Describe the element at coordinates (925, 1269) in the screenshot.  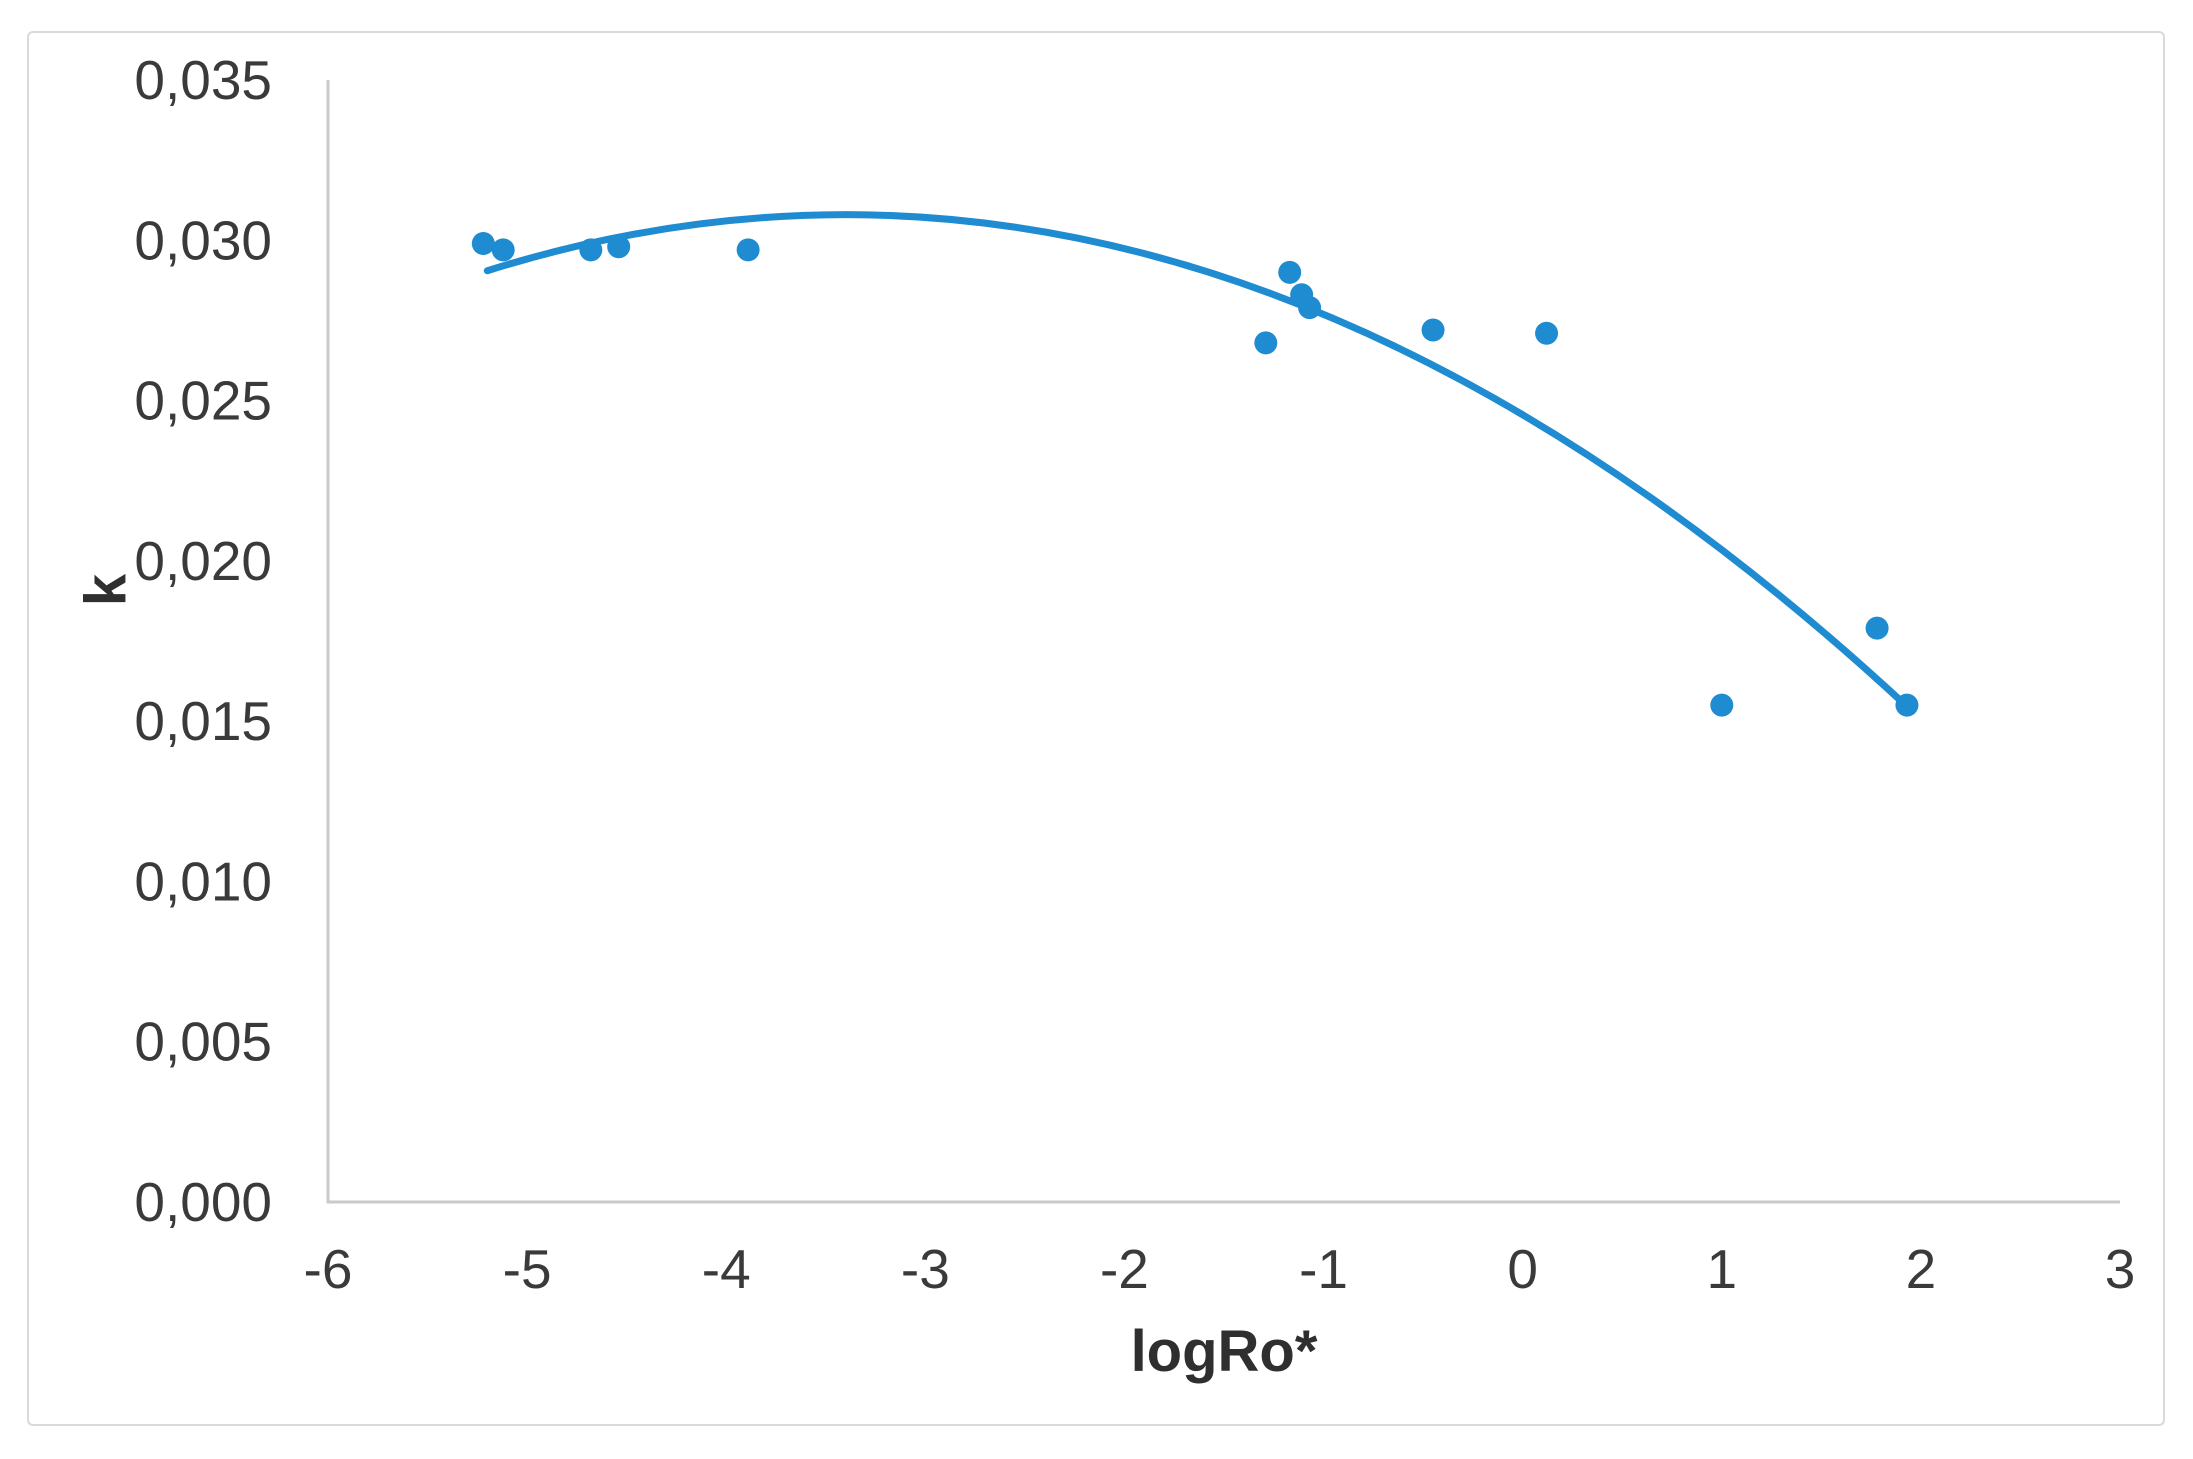
I see `x-tick-label: -3` at that location.